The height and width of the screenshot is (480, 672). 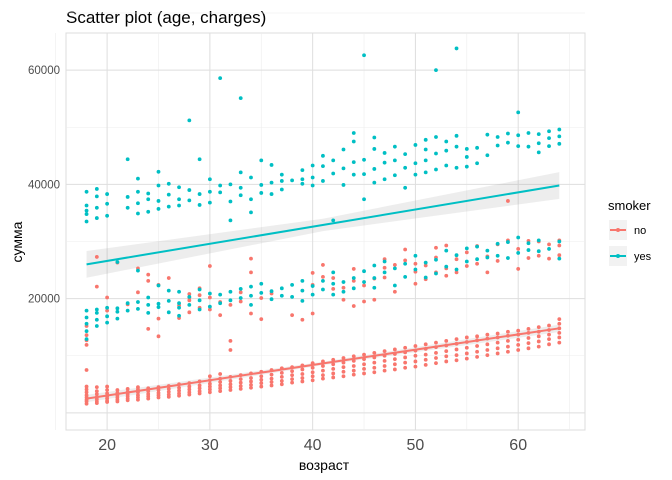 I want to click on x-tick-label: 40, so click(x=313, y=445).